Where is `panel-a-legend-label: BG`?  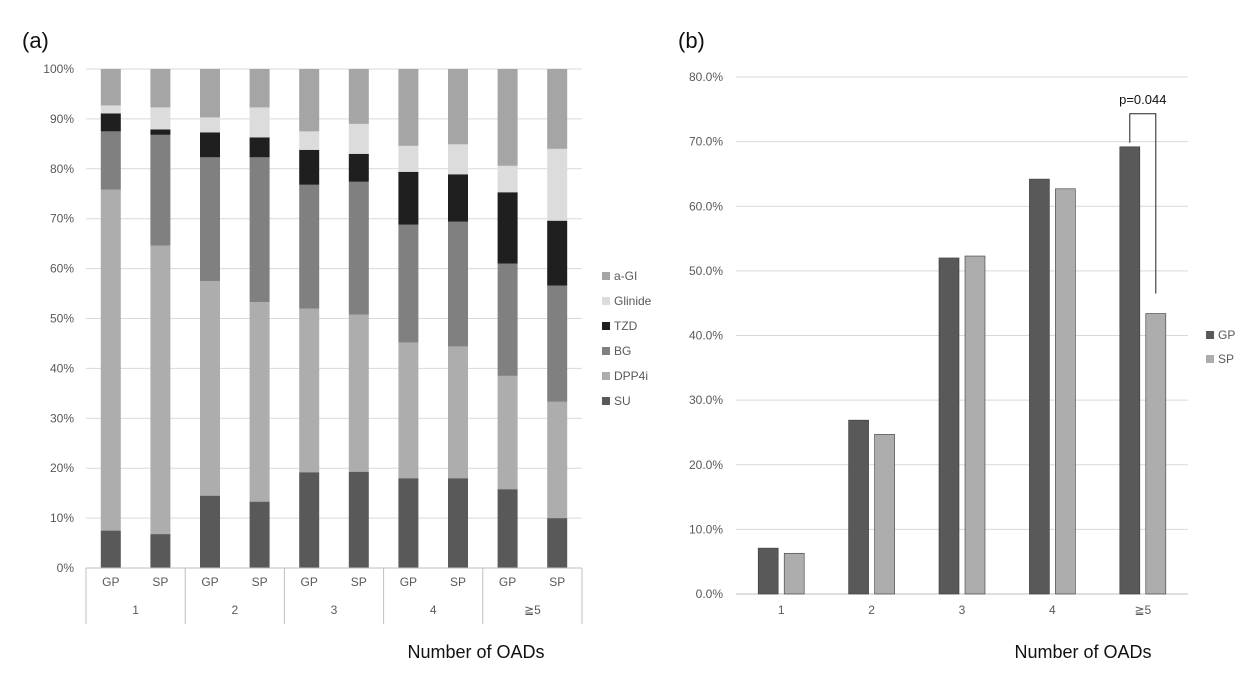 panel-a-legend-label: BG is located at coordinates (622, 351).